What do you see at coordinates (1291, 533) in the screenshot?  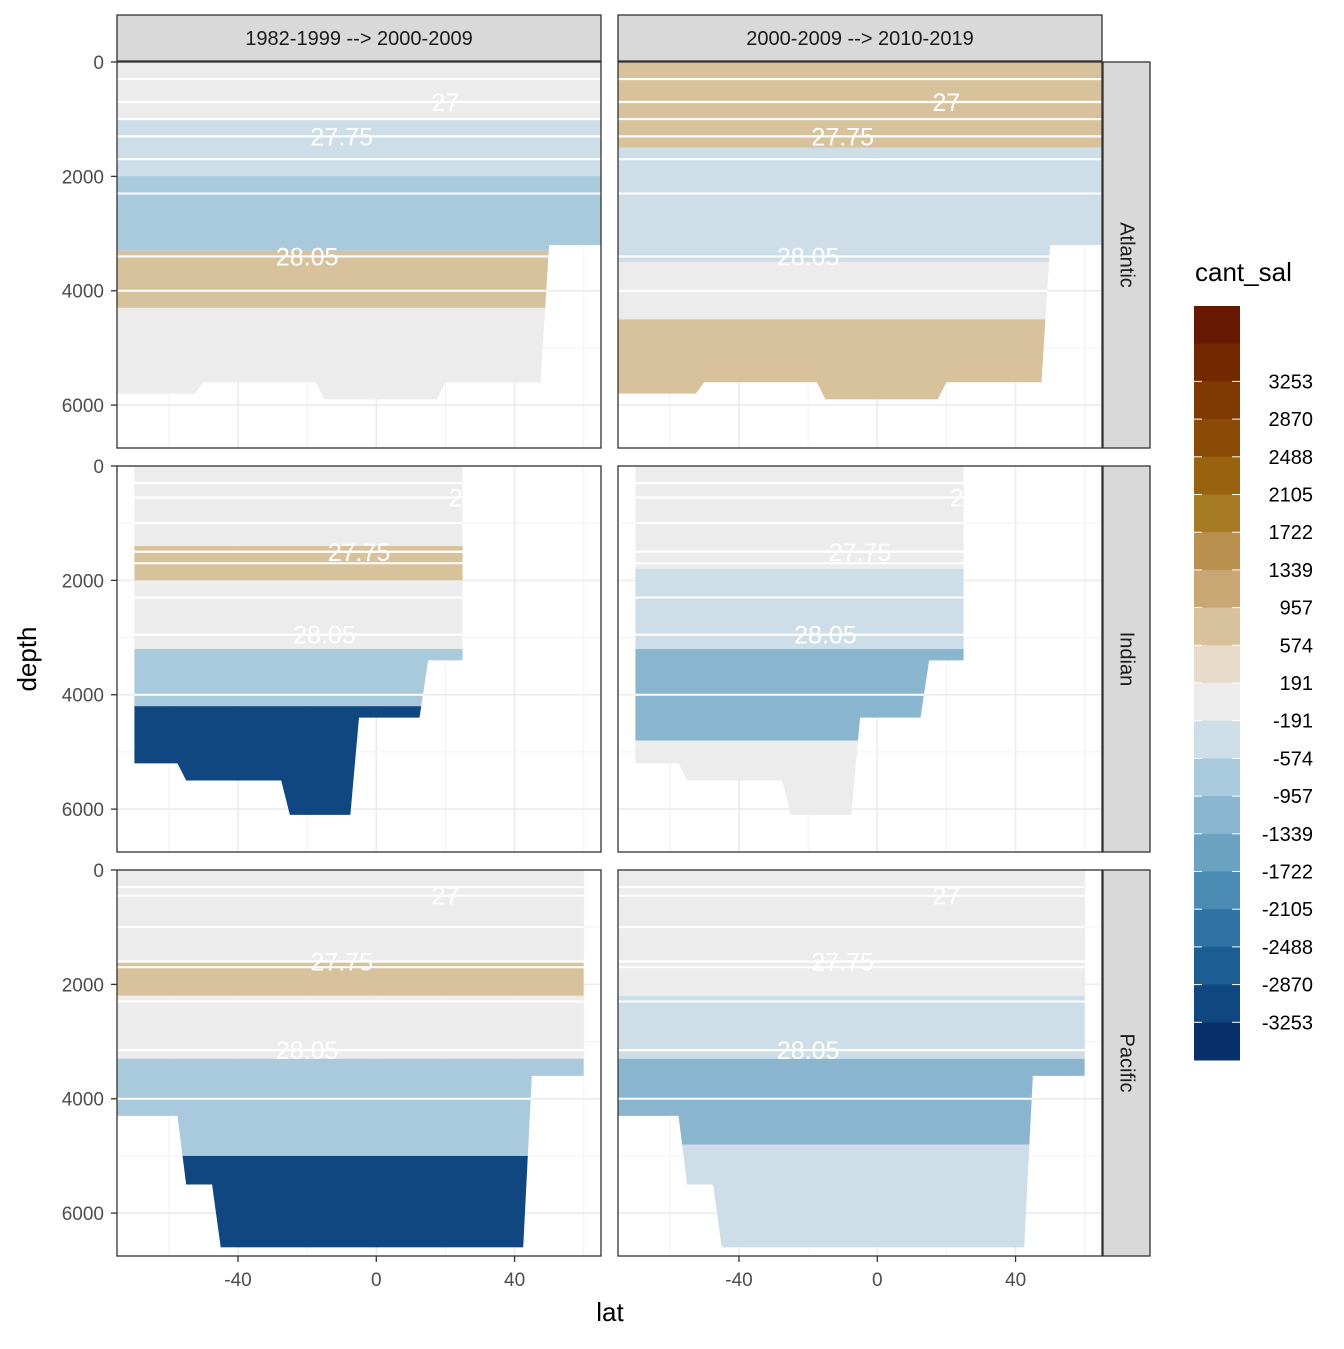 I see `legend-label: 1722` at bounding box center [1291, 533].